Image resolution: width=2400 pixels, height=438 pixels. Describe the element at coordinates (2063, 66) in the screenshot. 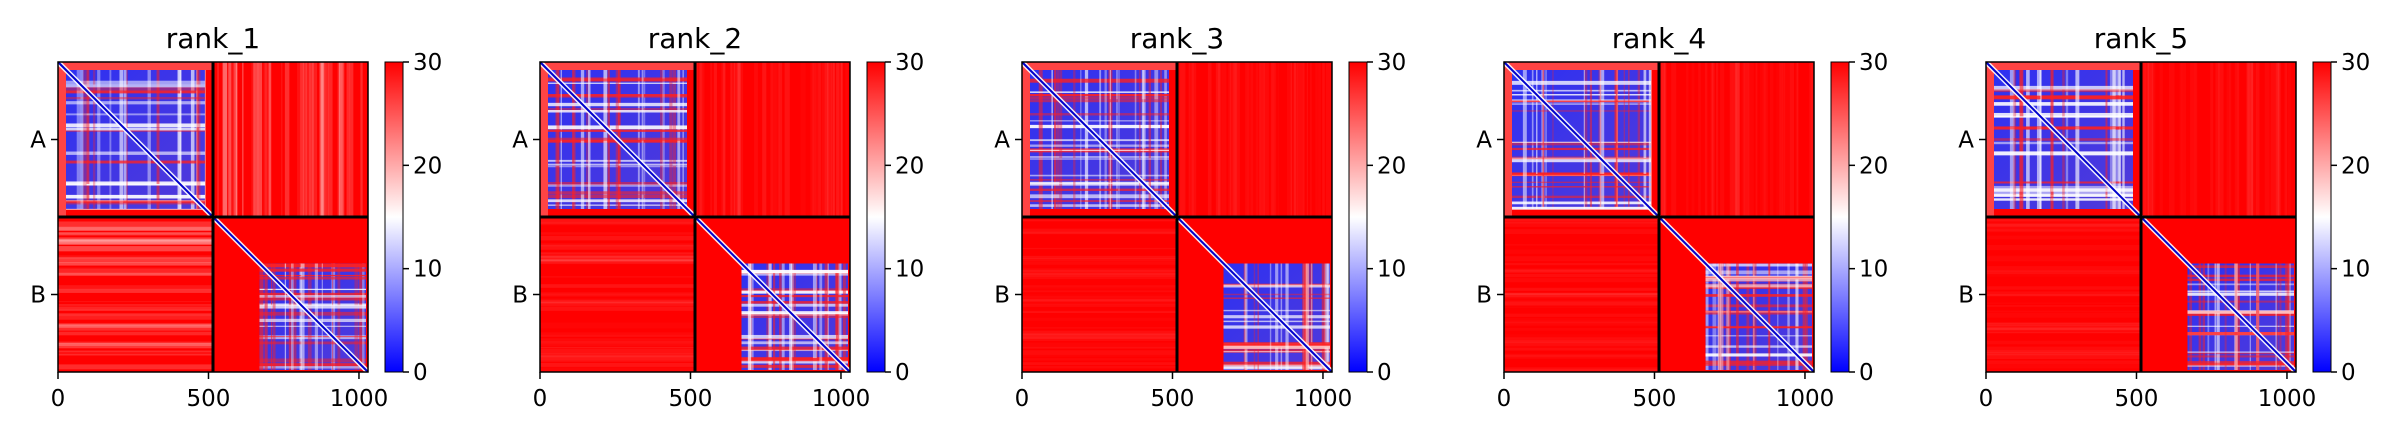

I see `chain-a-edge` at that location.